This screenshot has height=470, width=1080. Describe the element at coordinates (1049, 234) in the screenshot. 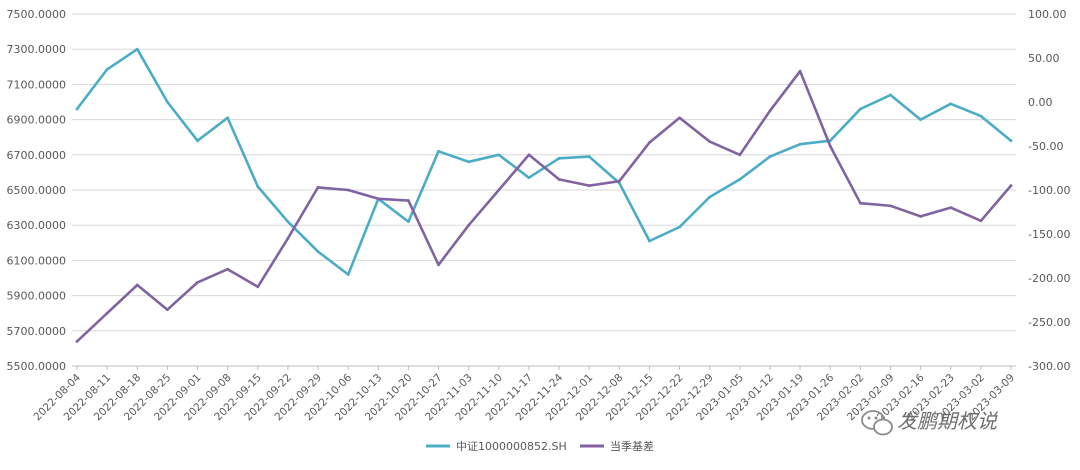

I see `right-tick-label: -150.00` at that location.